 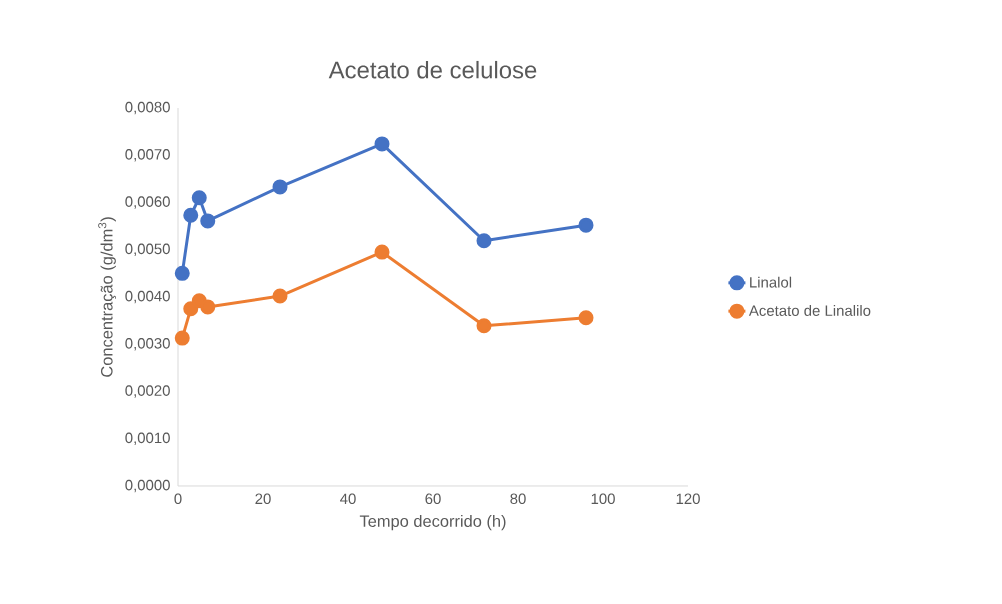 I want to click on y-tick-label: 0,0070, so click(x=147, y=155).